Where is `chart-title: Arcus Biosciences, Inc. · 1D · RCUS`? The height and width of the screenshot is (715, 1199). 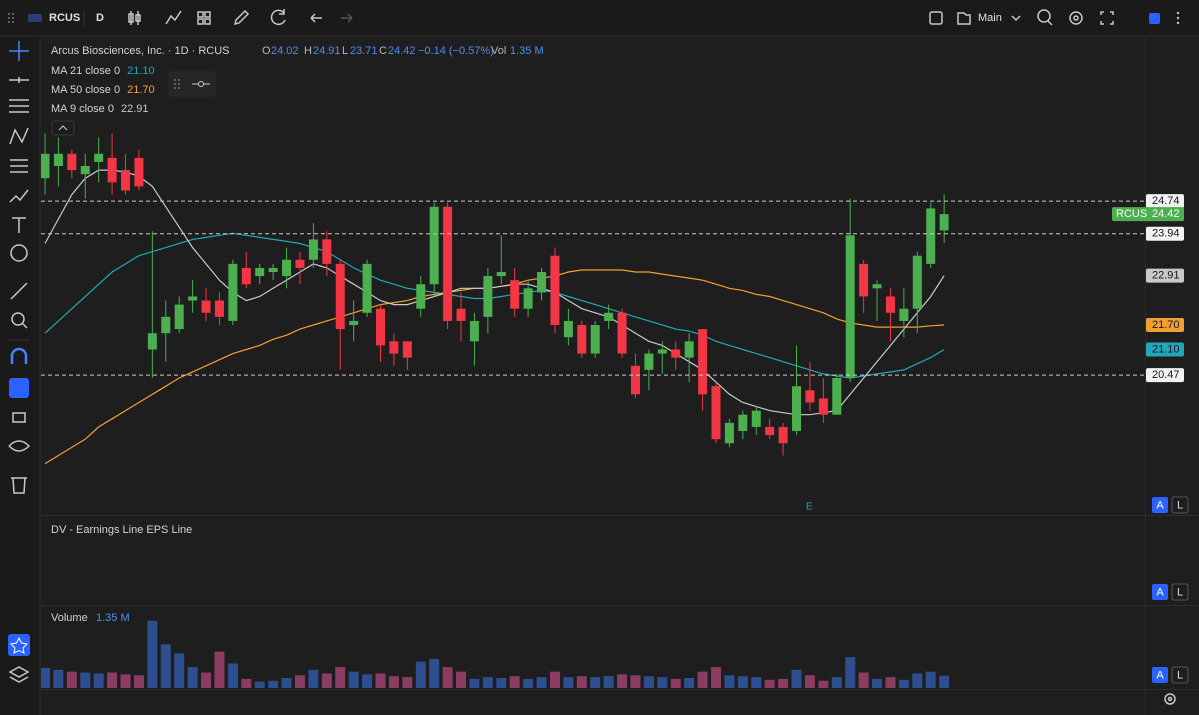 chart-title: Arcus Biosciences, Inc. · 1D · RCUS is located at coordinates (140, 51).